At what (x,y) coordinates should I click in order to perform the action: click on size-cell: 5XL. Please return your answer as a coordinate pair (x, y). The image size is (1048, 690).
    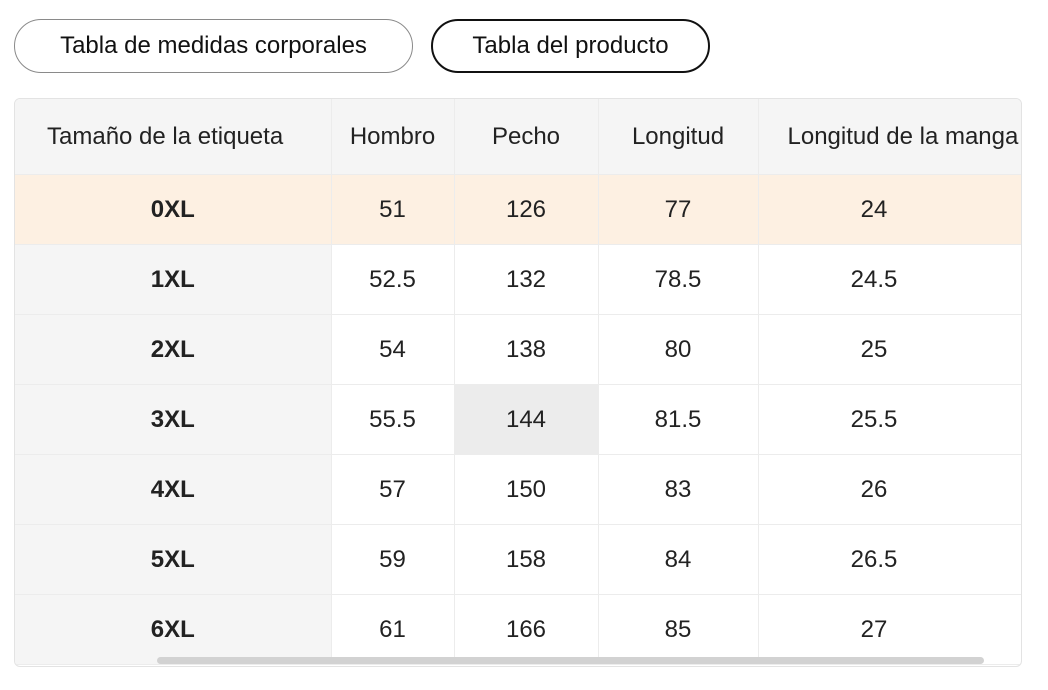
    Looking at the image, I should click on (173, 559).